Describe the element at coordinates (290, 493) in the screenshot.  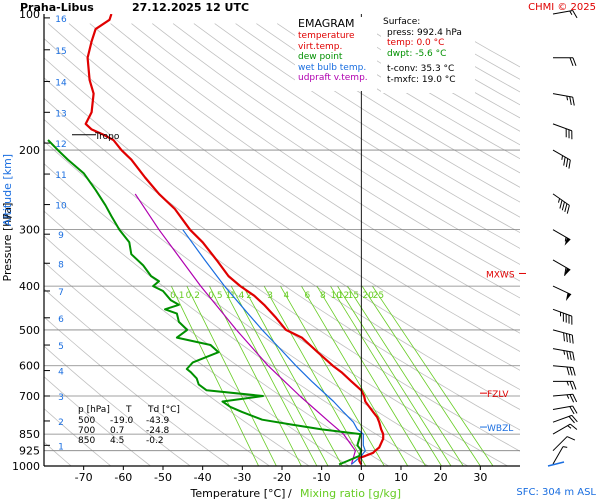
I see `x-axis-label-slash: /` at that location.